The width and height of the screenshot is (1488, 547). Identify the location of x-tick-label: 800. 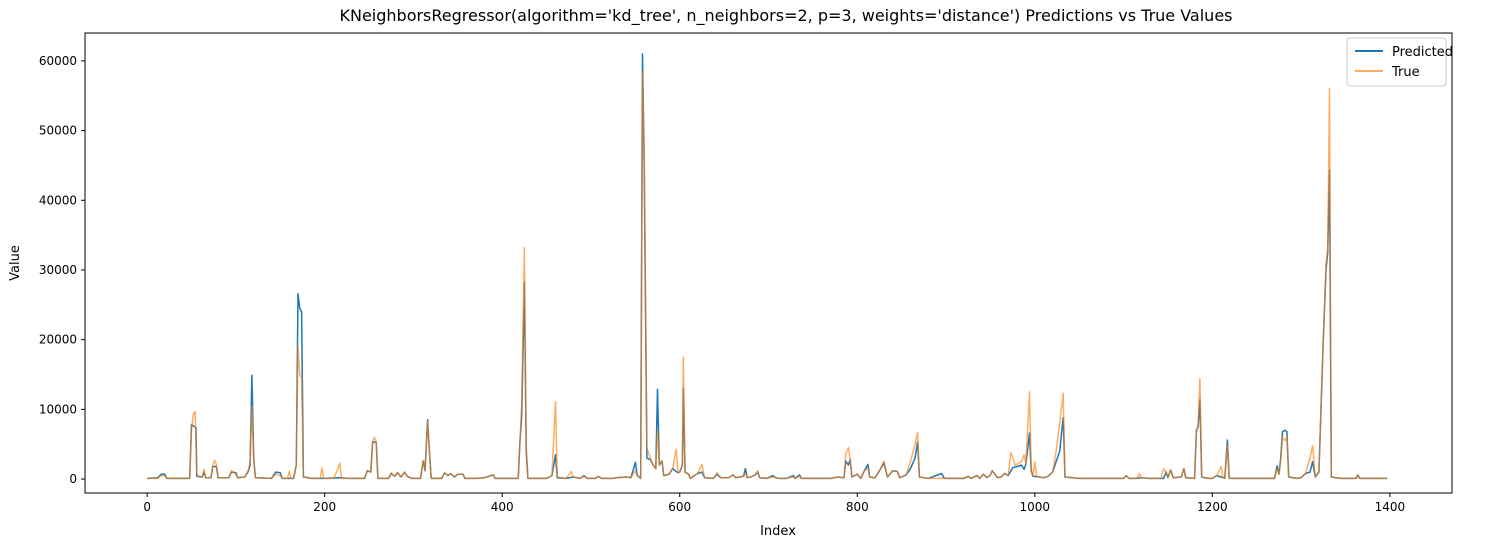
(857, 507).